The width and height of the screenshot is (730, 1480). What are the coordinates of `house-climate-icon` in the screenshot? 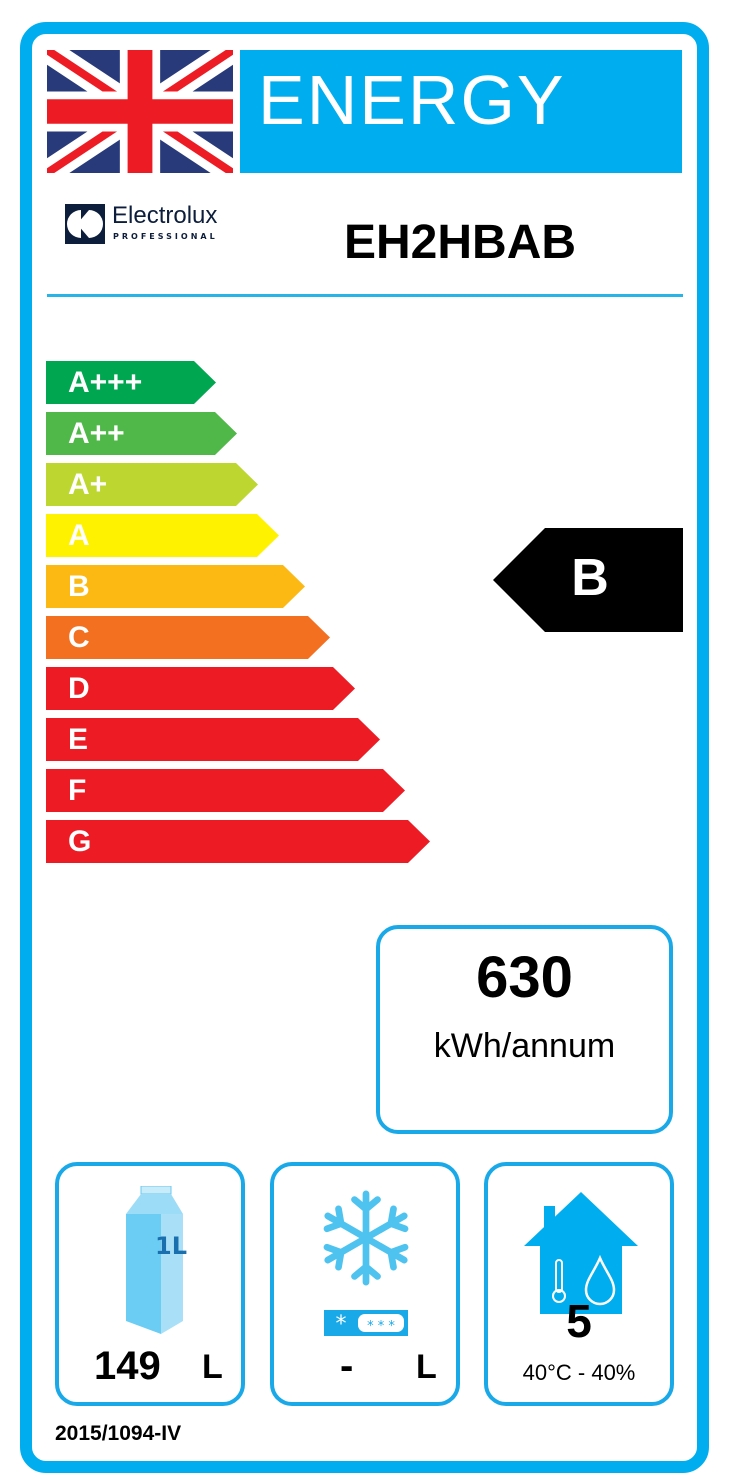 It's located at (581, 1253).